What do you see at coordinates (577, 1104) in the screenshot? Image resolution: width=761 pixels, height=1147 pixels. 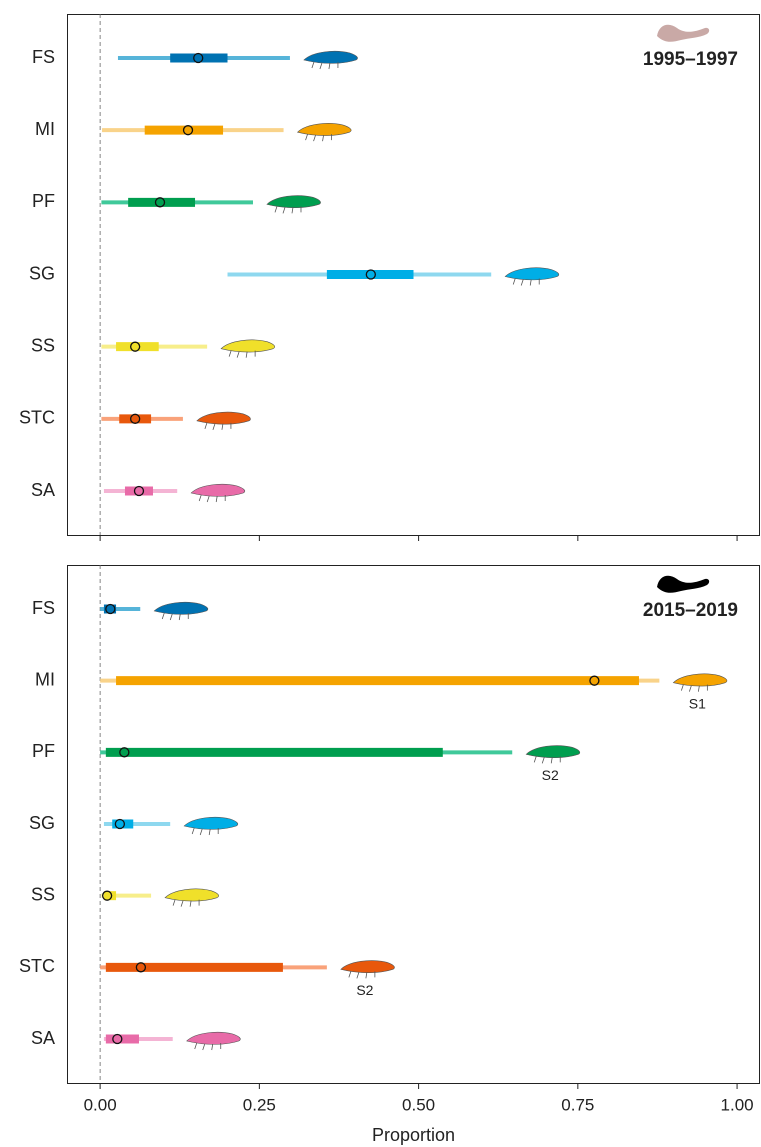 I see `x-tick-label: 0.75` at bounding box center [577, 1104].